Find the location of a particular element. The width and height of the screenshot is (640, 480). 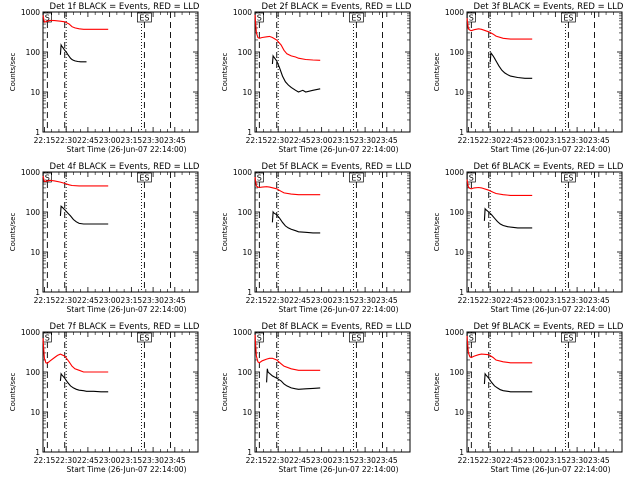

panel-title: Det 3f BLACK = Events, RED = LLD is located at coordinates (549, 7).